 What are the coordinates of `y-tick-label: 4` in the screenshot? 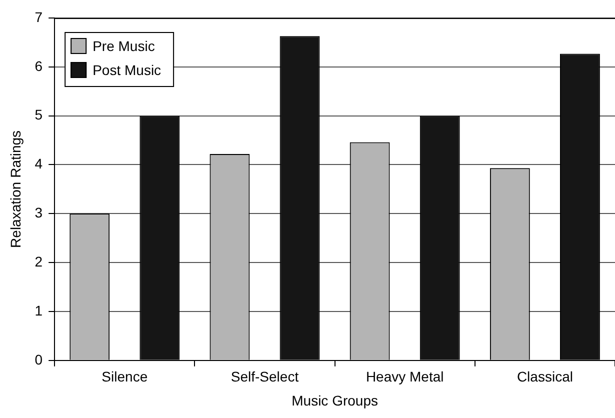 It's located at (38, 164).